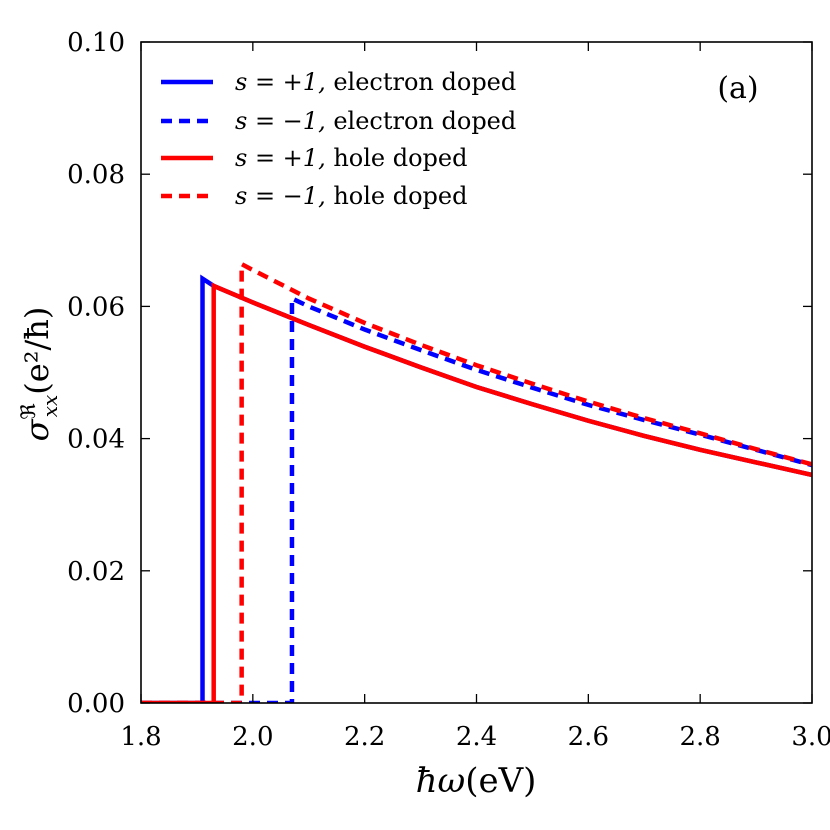 The height and width of the screenshot is (830, 830). Describe the element at coordinates (37, 351) in the screenshot. I see `y-label-rest: (e²/ħ)` at that location.